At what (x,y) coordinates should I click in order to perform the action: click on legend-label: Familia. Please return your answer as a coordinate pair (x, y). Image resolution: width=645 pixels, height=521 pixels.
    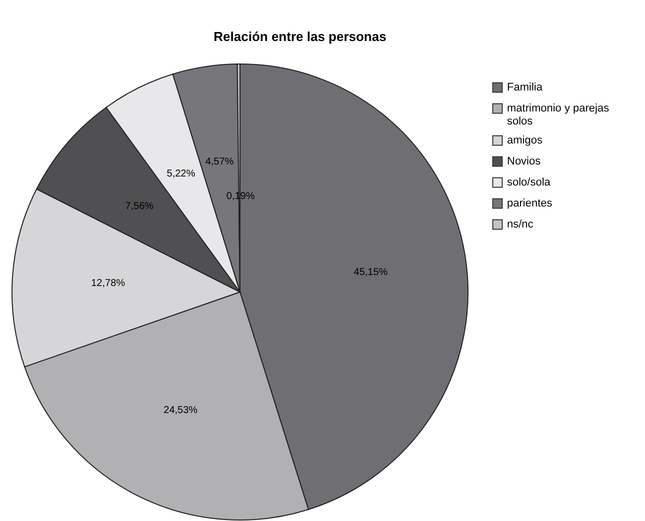
    Looking at the image, I should click on (525, 88).